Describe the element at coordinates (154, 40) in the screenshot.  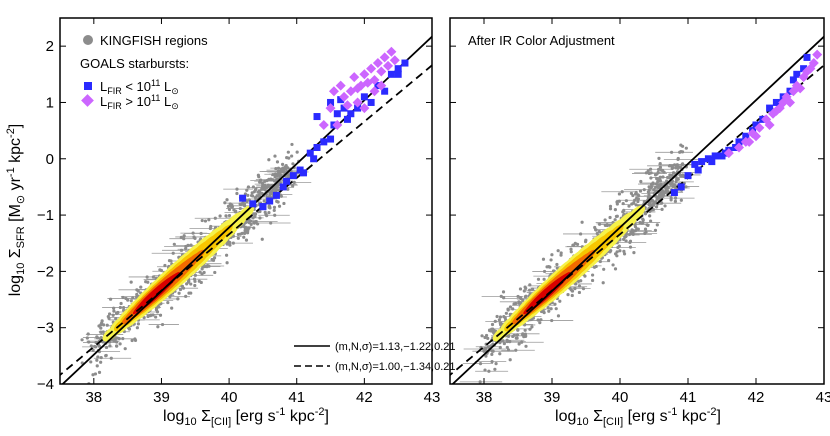
I see `legend-kingfish-label: KINGFISH regions` at that location.